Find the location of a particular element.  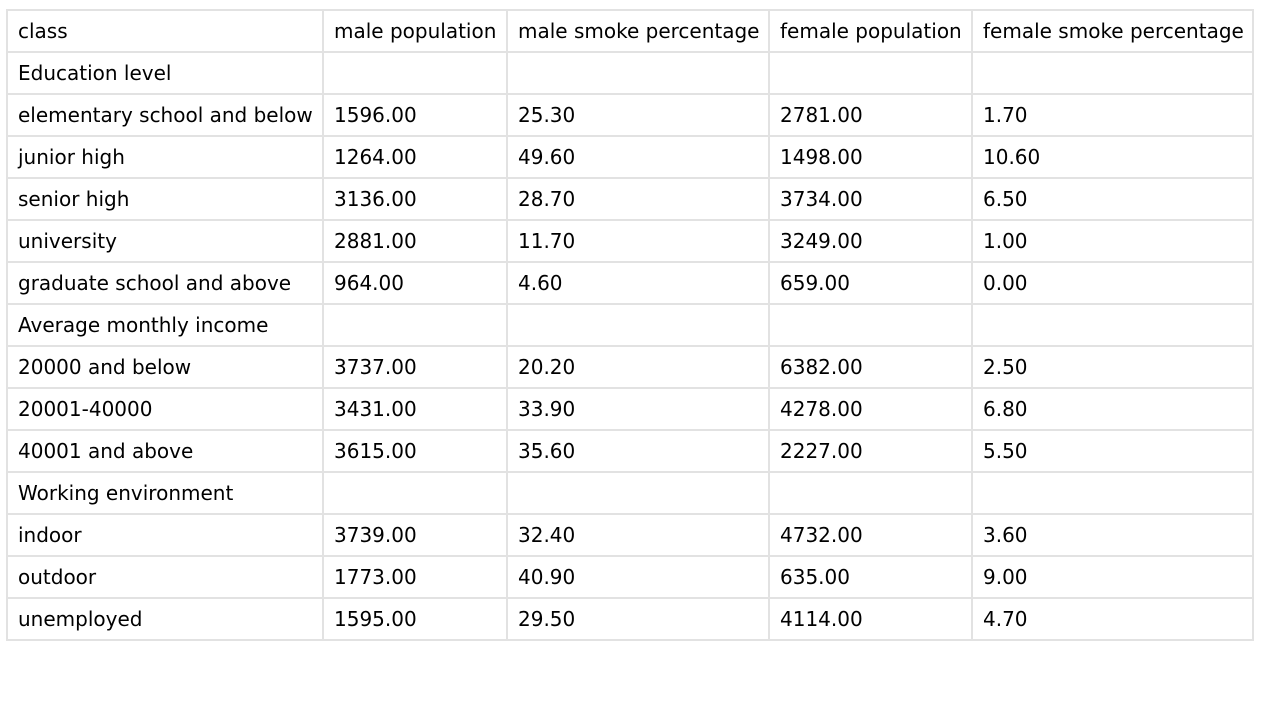

table-cell: 33.90 is located at coordinates (638, 409).